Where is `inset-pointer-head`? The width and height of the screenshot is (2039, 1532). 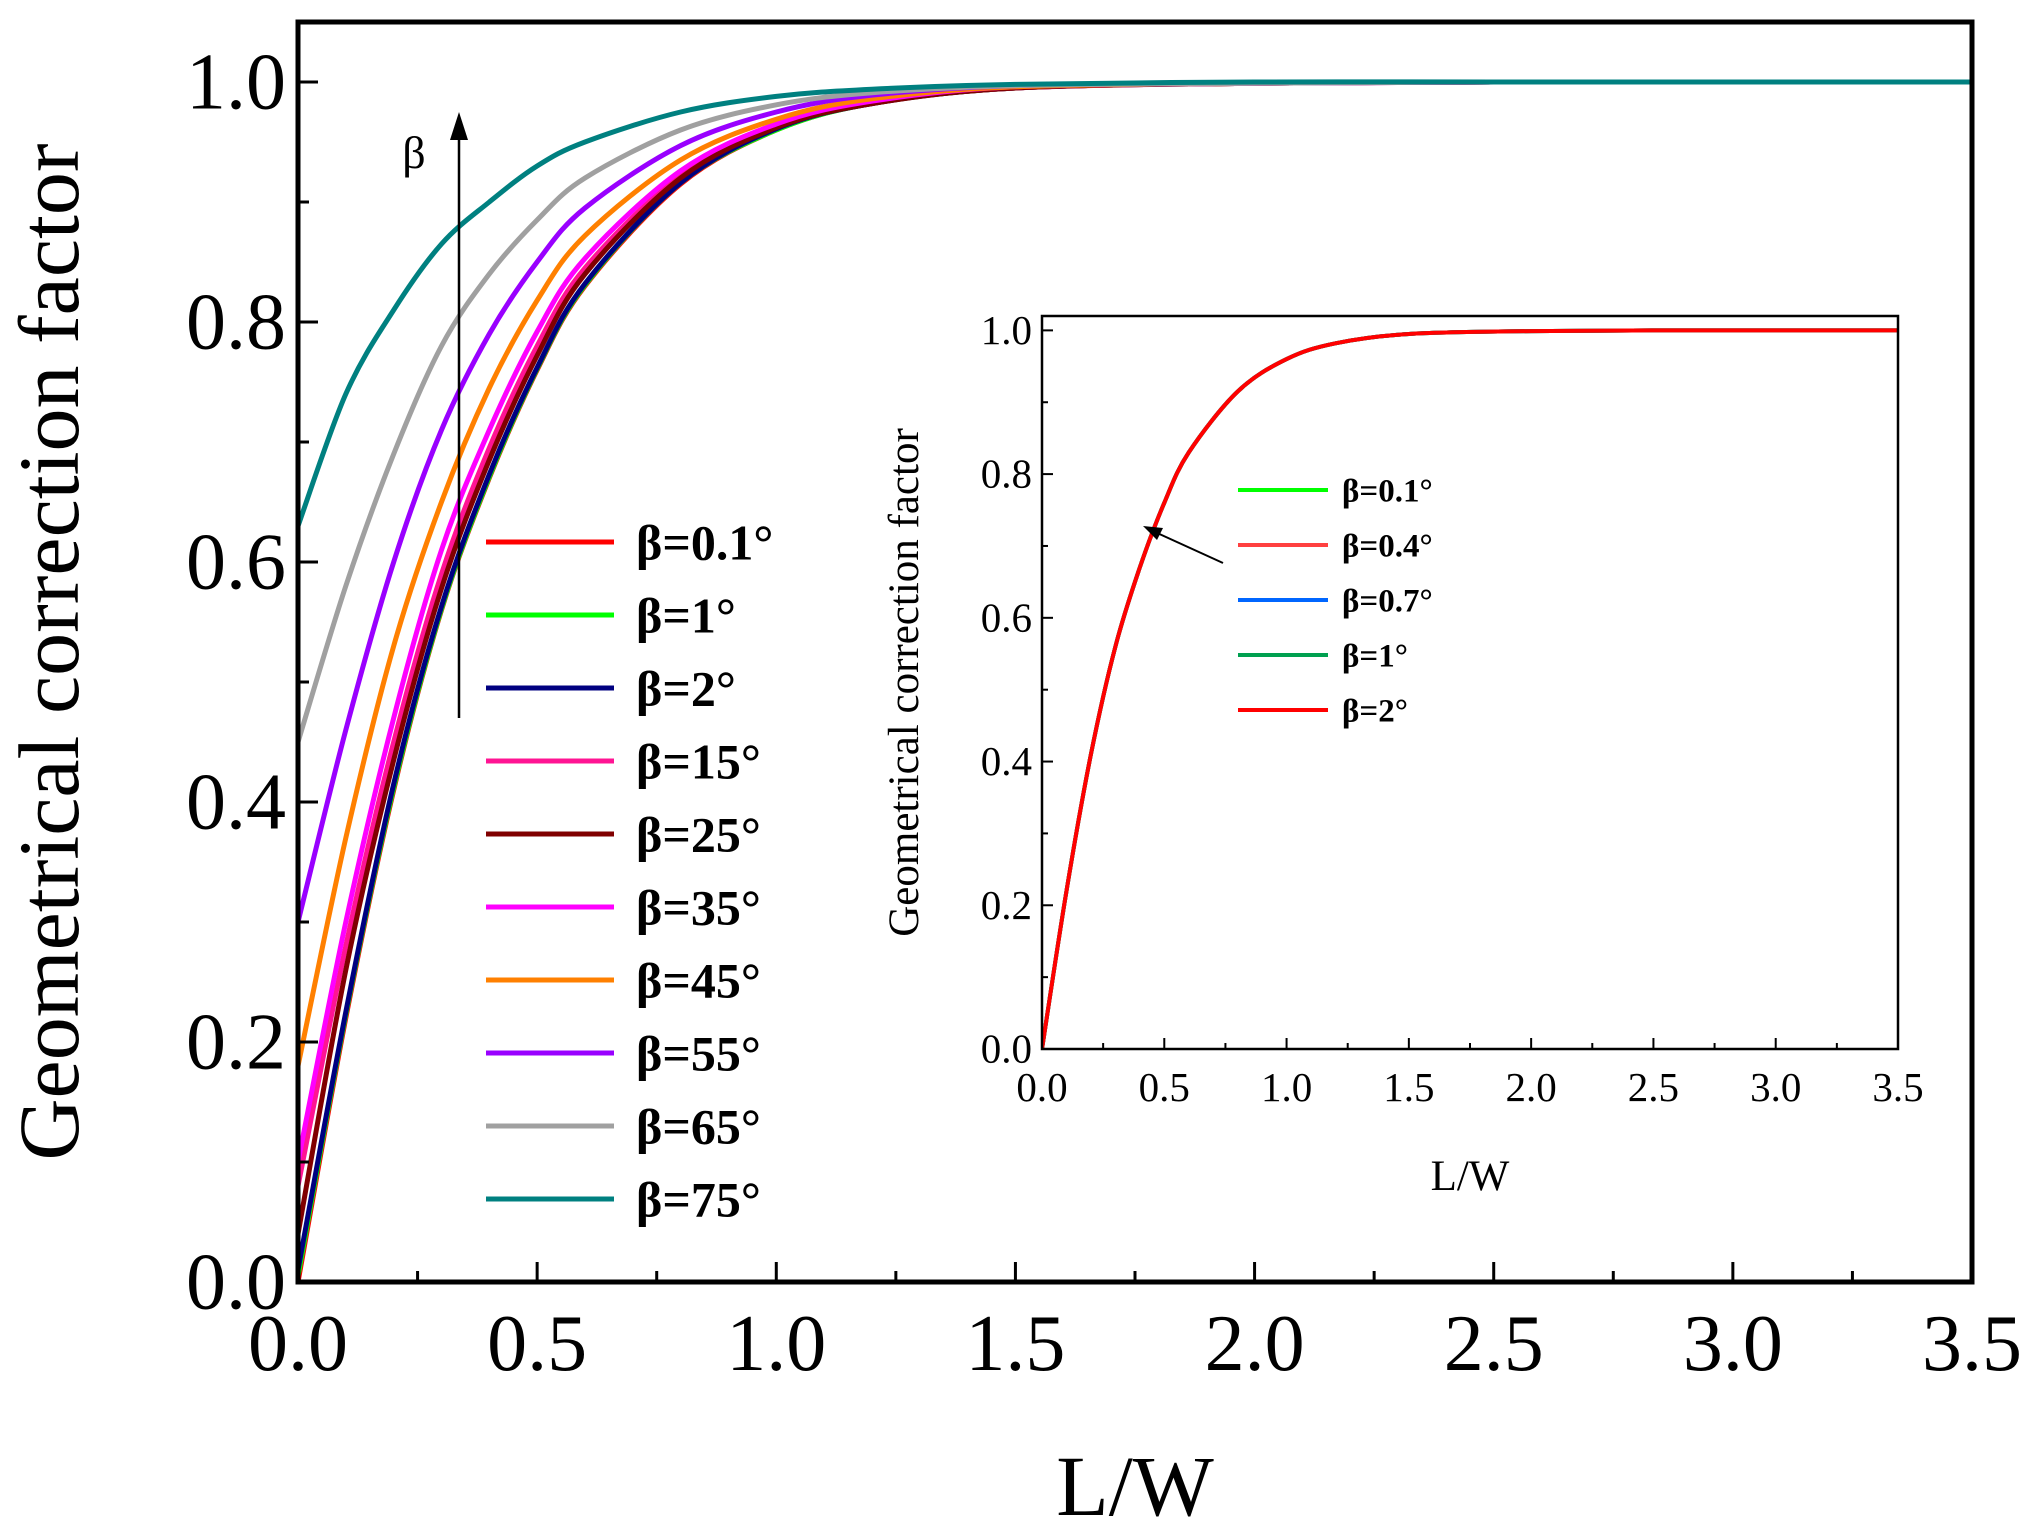 inset-pointer-head is located at coordinates (1153, 533).